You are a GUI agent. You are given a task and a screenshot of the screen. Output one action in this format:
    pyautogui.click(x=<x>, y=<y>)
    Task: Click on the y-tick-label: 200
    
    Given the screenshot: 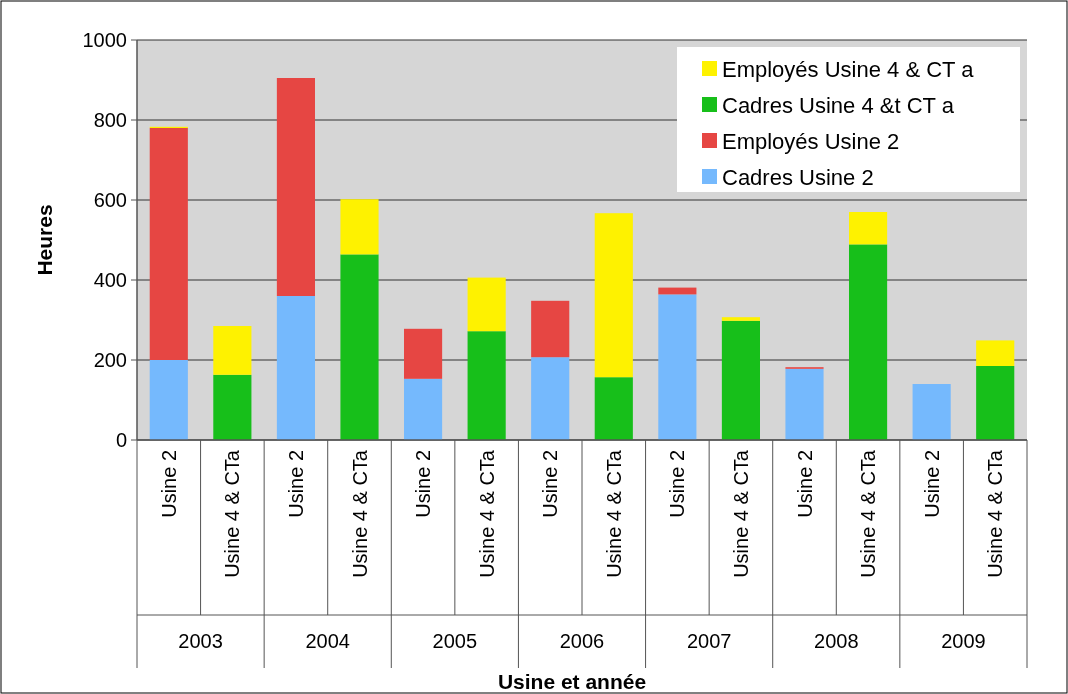 What is the action you would take?
    pyautogui.click(x=110, y=360)
    